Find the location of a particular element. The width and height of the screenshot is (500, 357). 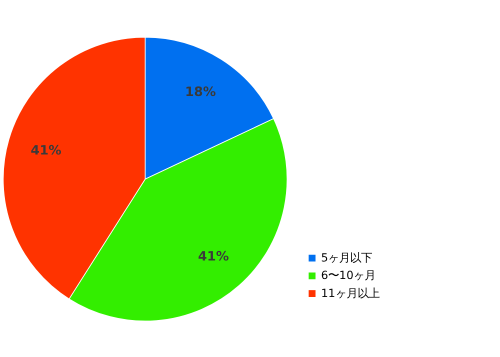

legend-label: 11ヶ月以上 is located at coordinates (350, 293).